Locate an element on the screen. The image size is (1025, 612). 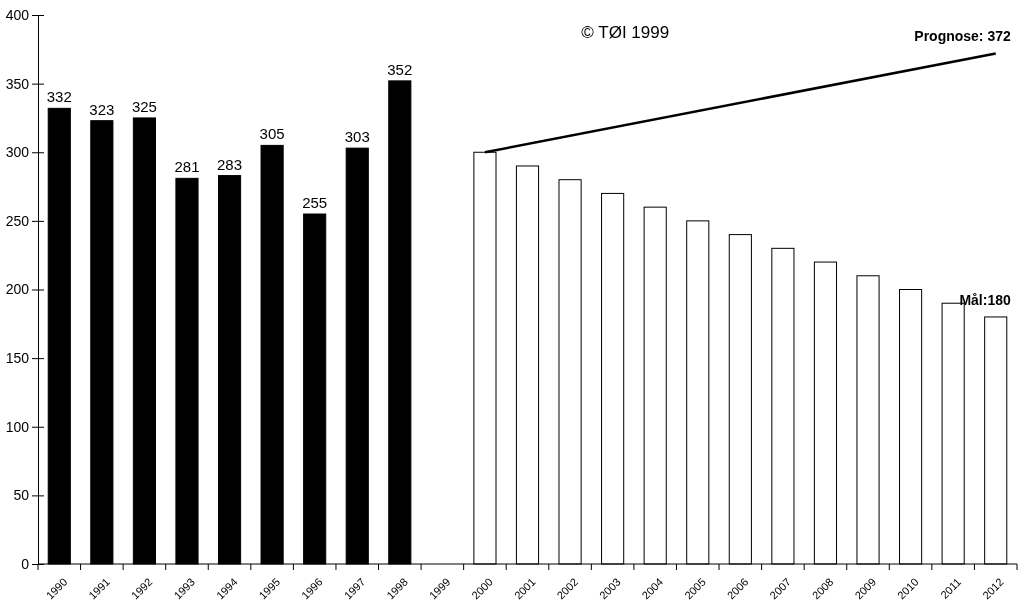
y-tick-label: 0 is located at coordinates (25, 563).